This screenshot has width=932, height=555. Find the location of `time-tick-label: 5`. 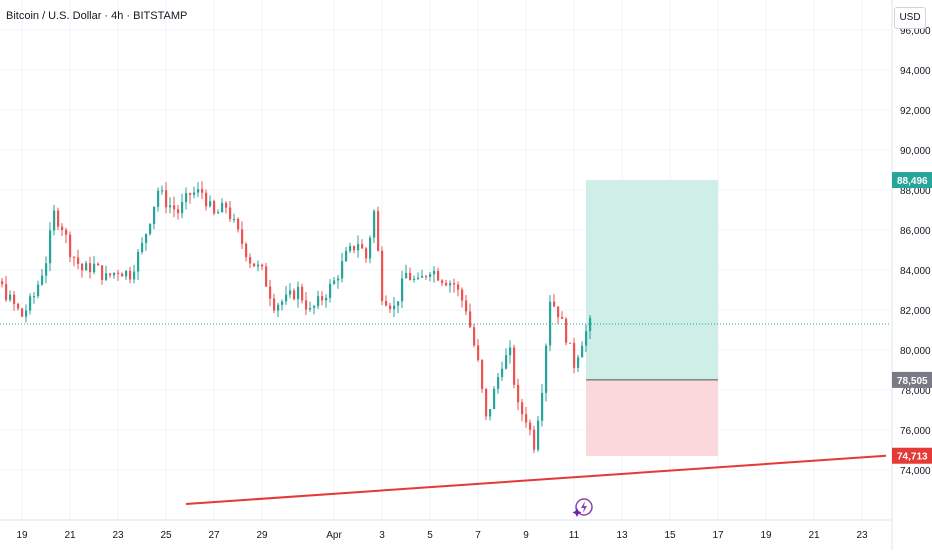

time-tick-label: 5 is located at coordinates (430, 535).